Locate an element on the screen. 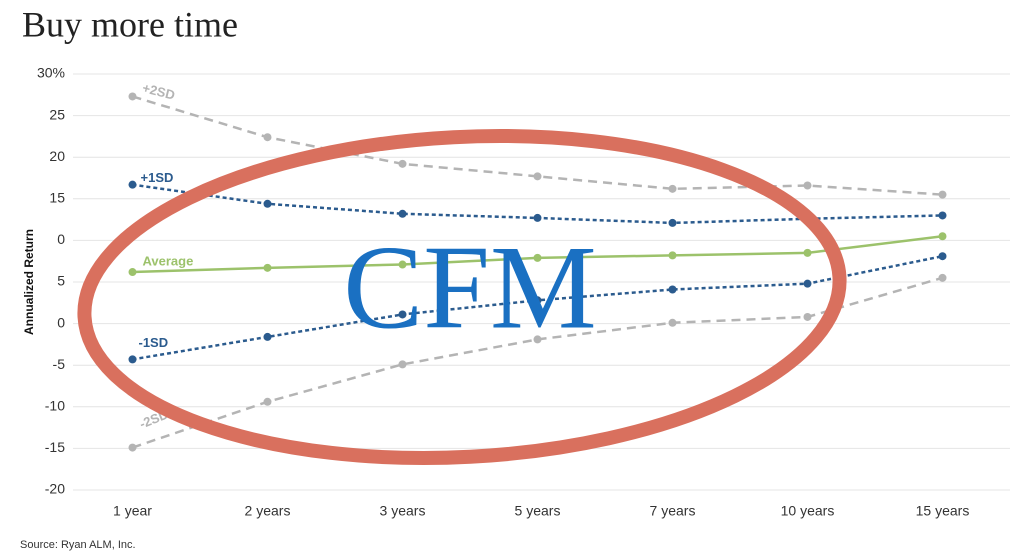 The height and width of the screenshot is (558, 1023). x-tick-label: 7 years is located at coordinates (673, 511).